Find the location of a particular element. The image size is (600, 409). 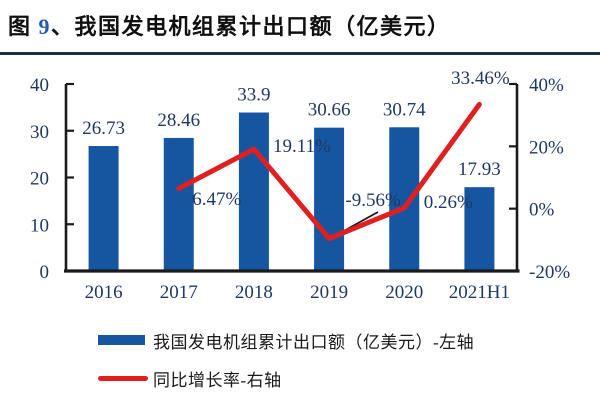

line-value-label-2021H1: 33.46% is located at coordinates (480, 78).